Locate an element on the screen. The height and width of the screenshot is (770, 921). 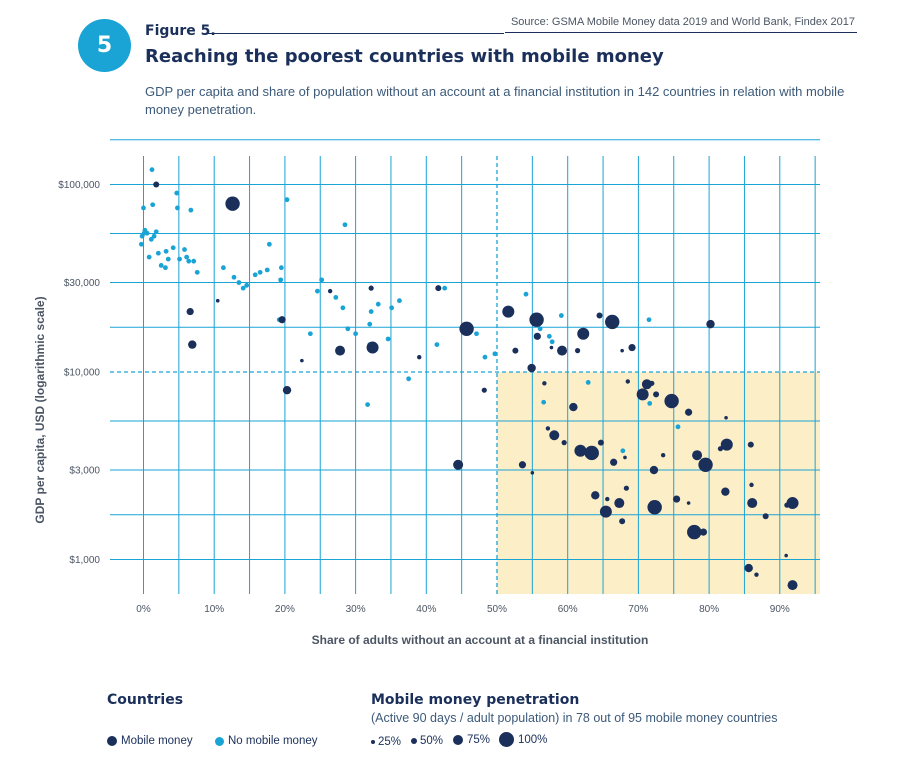
legend-no-mobile-money-label: No mobile money is located at coordinates (273, 741).